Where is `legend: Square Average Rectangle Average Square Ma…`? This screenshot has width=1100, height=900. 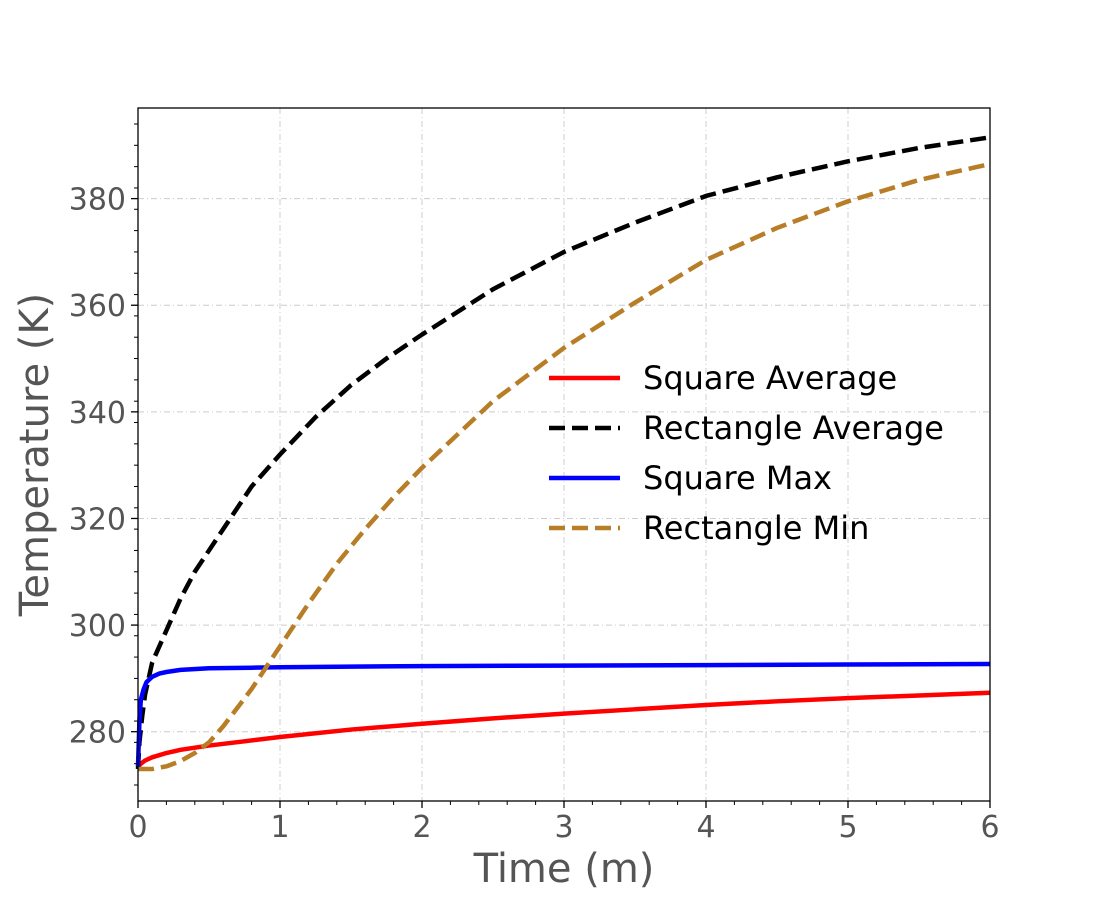
legend: Square Average Rectangle Average Square Ma… is located at coordinates (746, 453).